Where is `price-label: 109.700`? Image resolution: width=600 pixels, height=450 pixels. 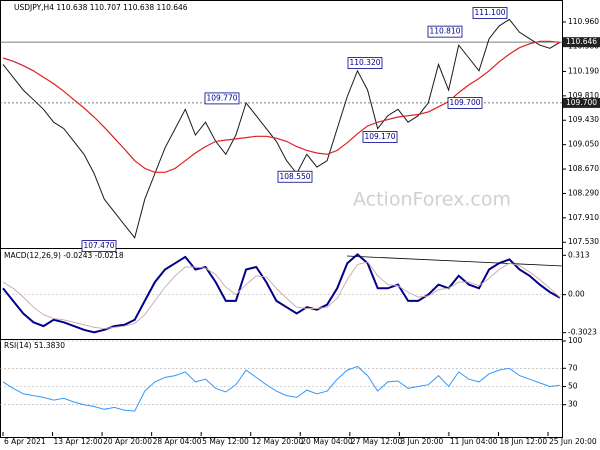
price-label: 109.700 is located at coordinates (581, 102).